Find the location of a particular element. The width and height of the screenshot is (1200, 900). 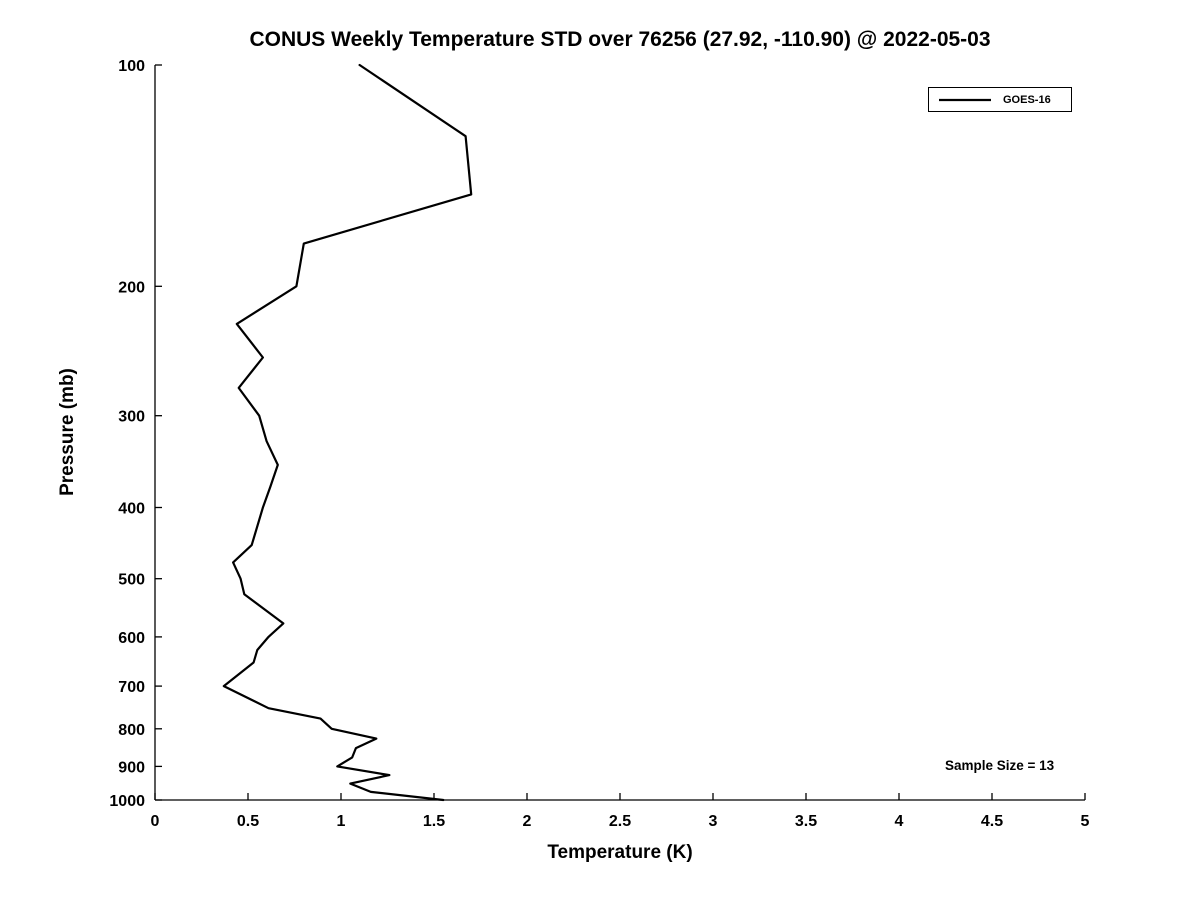

svg-text: 4.5 is located at coordinates (992, 821).